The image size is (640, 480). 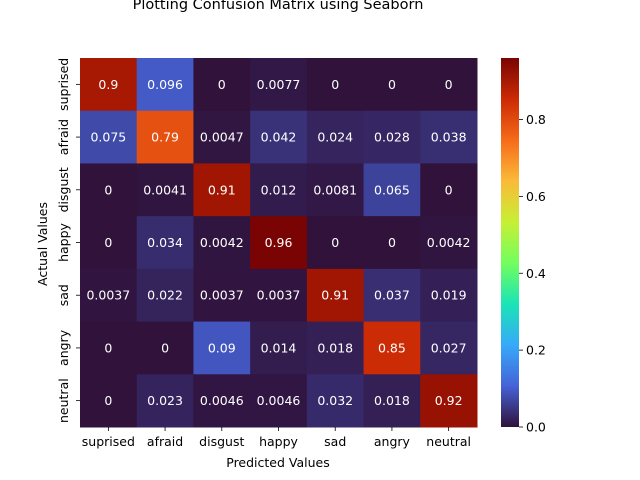 I want to click on y-tick-label: afraid, so click(x=63, y=137).